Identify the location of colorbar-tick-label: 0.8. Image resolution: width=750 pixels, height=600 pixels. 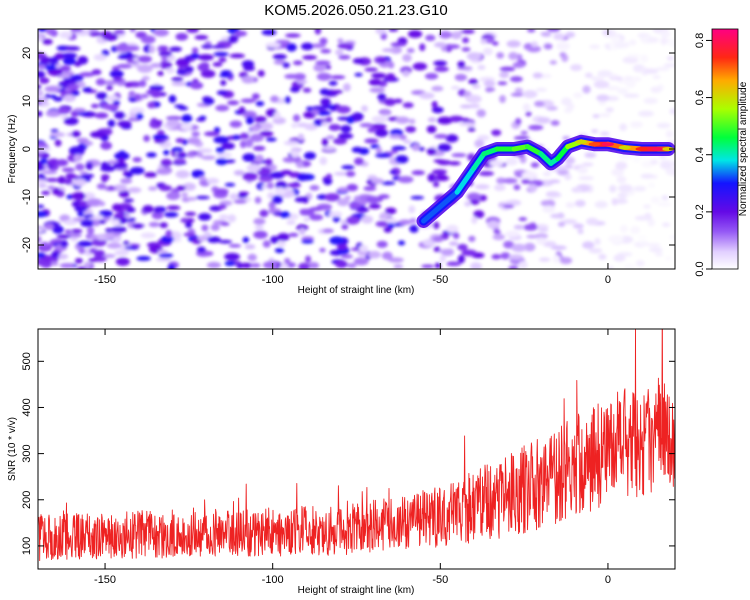
(700, 40).